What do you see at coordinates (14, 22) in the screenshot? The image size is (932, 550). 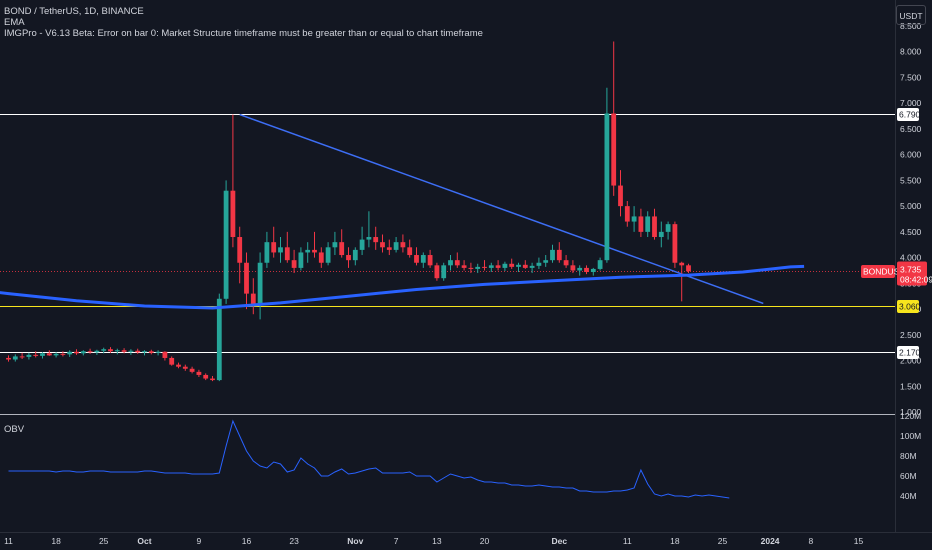 I see `ema-legend: EMA` at bounding box center [14, 22].